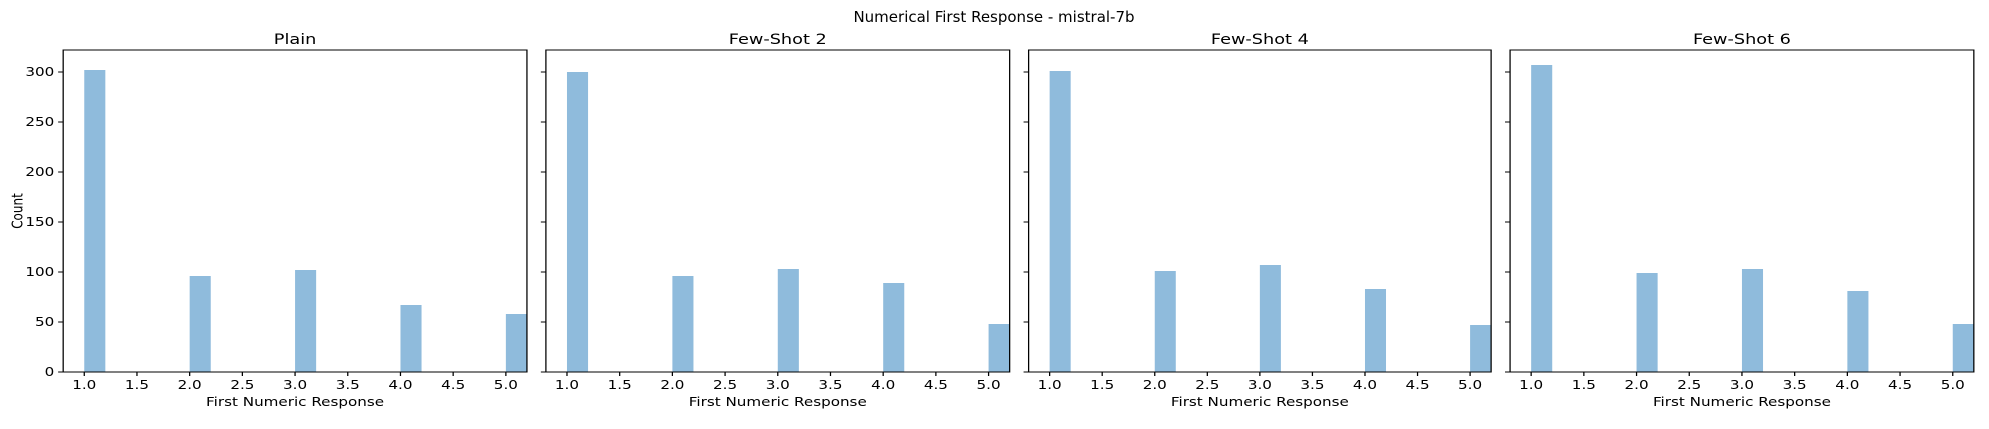 The height and width of the screenshot is (429, 1989). I want to click on subplot-title: Few-Shot 6, so click(1742, 39).